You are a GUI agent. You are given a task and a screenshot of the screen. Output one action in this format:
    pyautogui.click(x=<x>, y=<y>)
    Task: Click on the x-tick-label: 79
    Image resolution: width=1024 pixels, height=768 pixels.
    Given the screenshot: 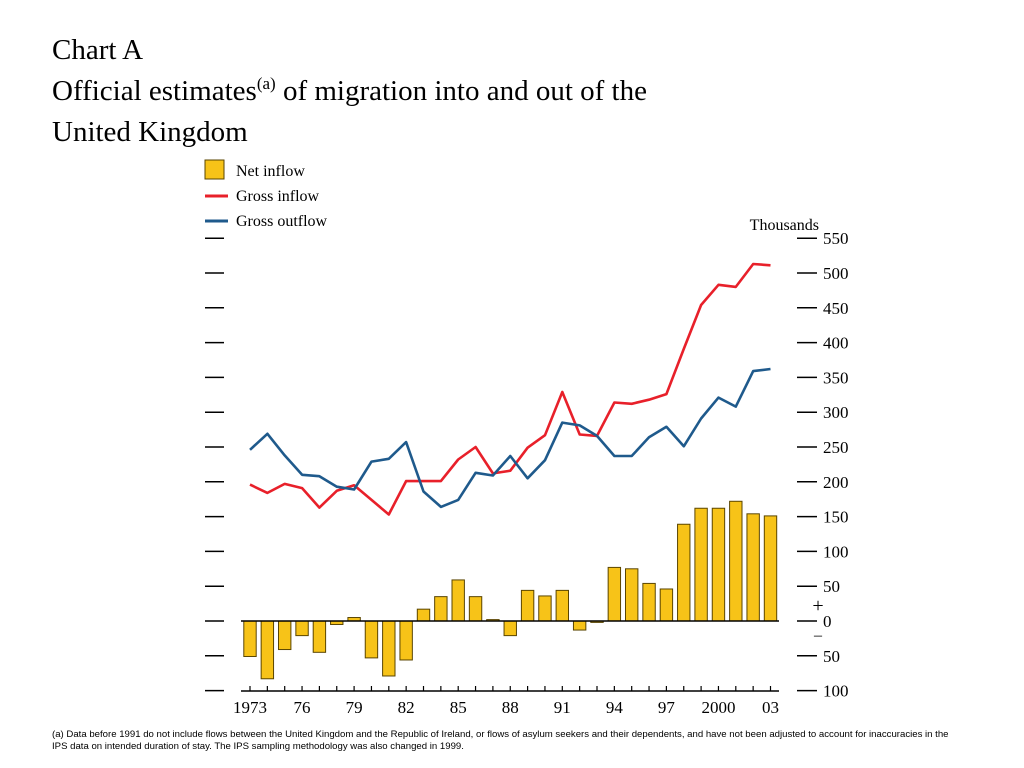 What is the action you would take?
    pyautogui.click(x=354, y=707)
    